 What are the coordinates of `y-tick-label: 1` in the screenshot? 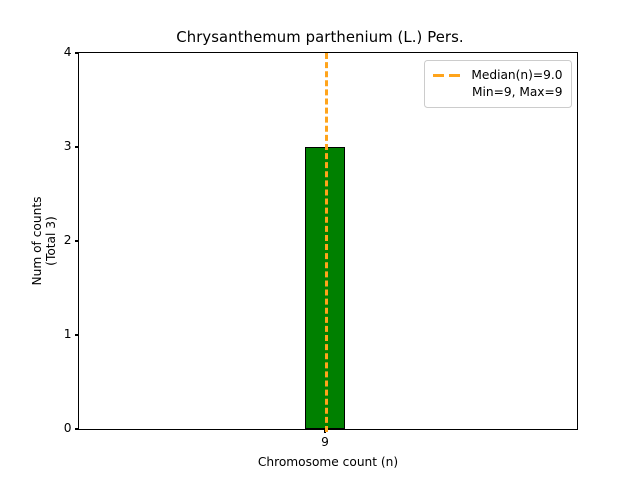 It's located at (67, 333).